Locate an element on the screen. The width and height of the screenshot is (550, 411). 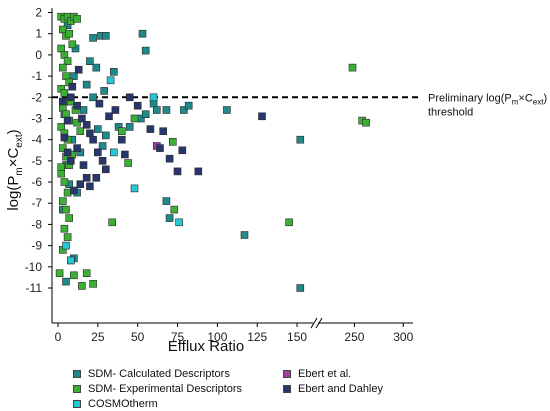
y-tick-label: 2 is located at coordinates (38, 13).